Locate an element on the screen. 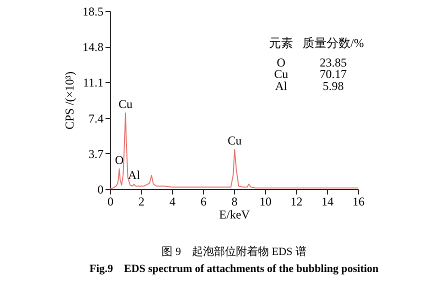 Image resolution: width=425 pixels, height=298 pixels. x-tick-label: 12 is located at coordinates (296, 201).